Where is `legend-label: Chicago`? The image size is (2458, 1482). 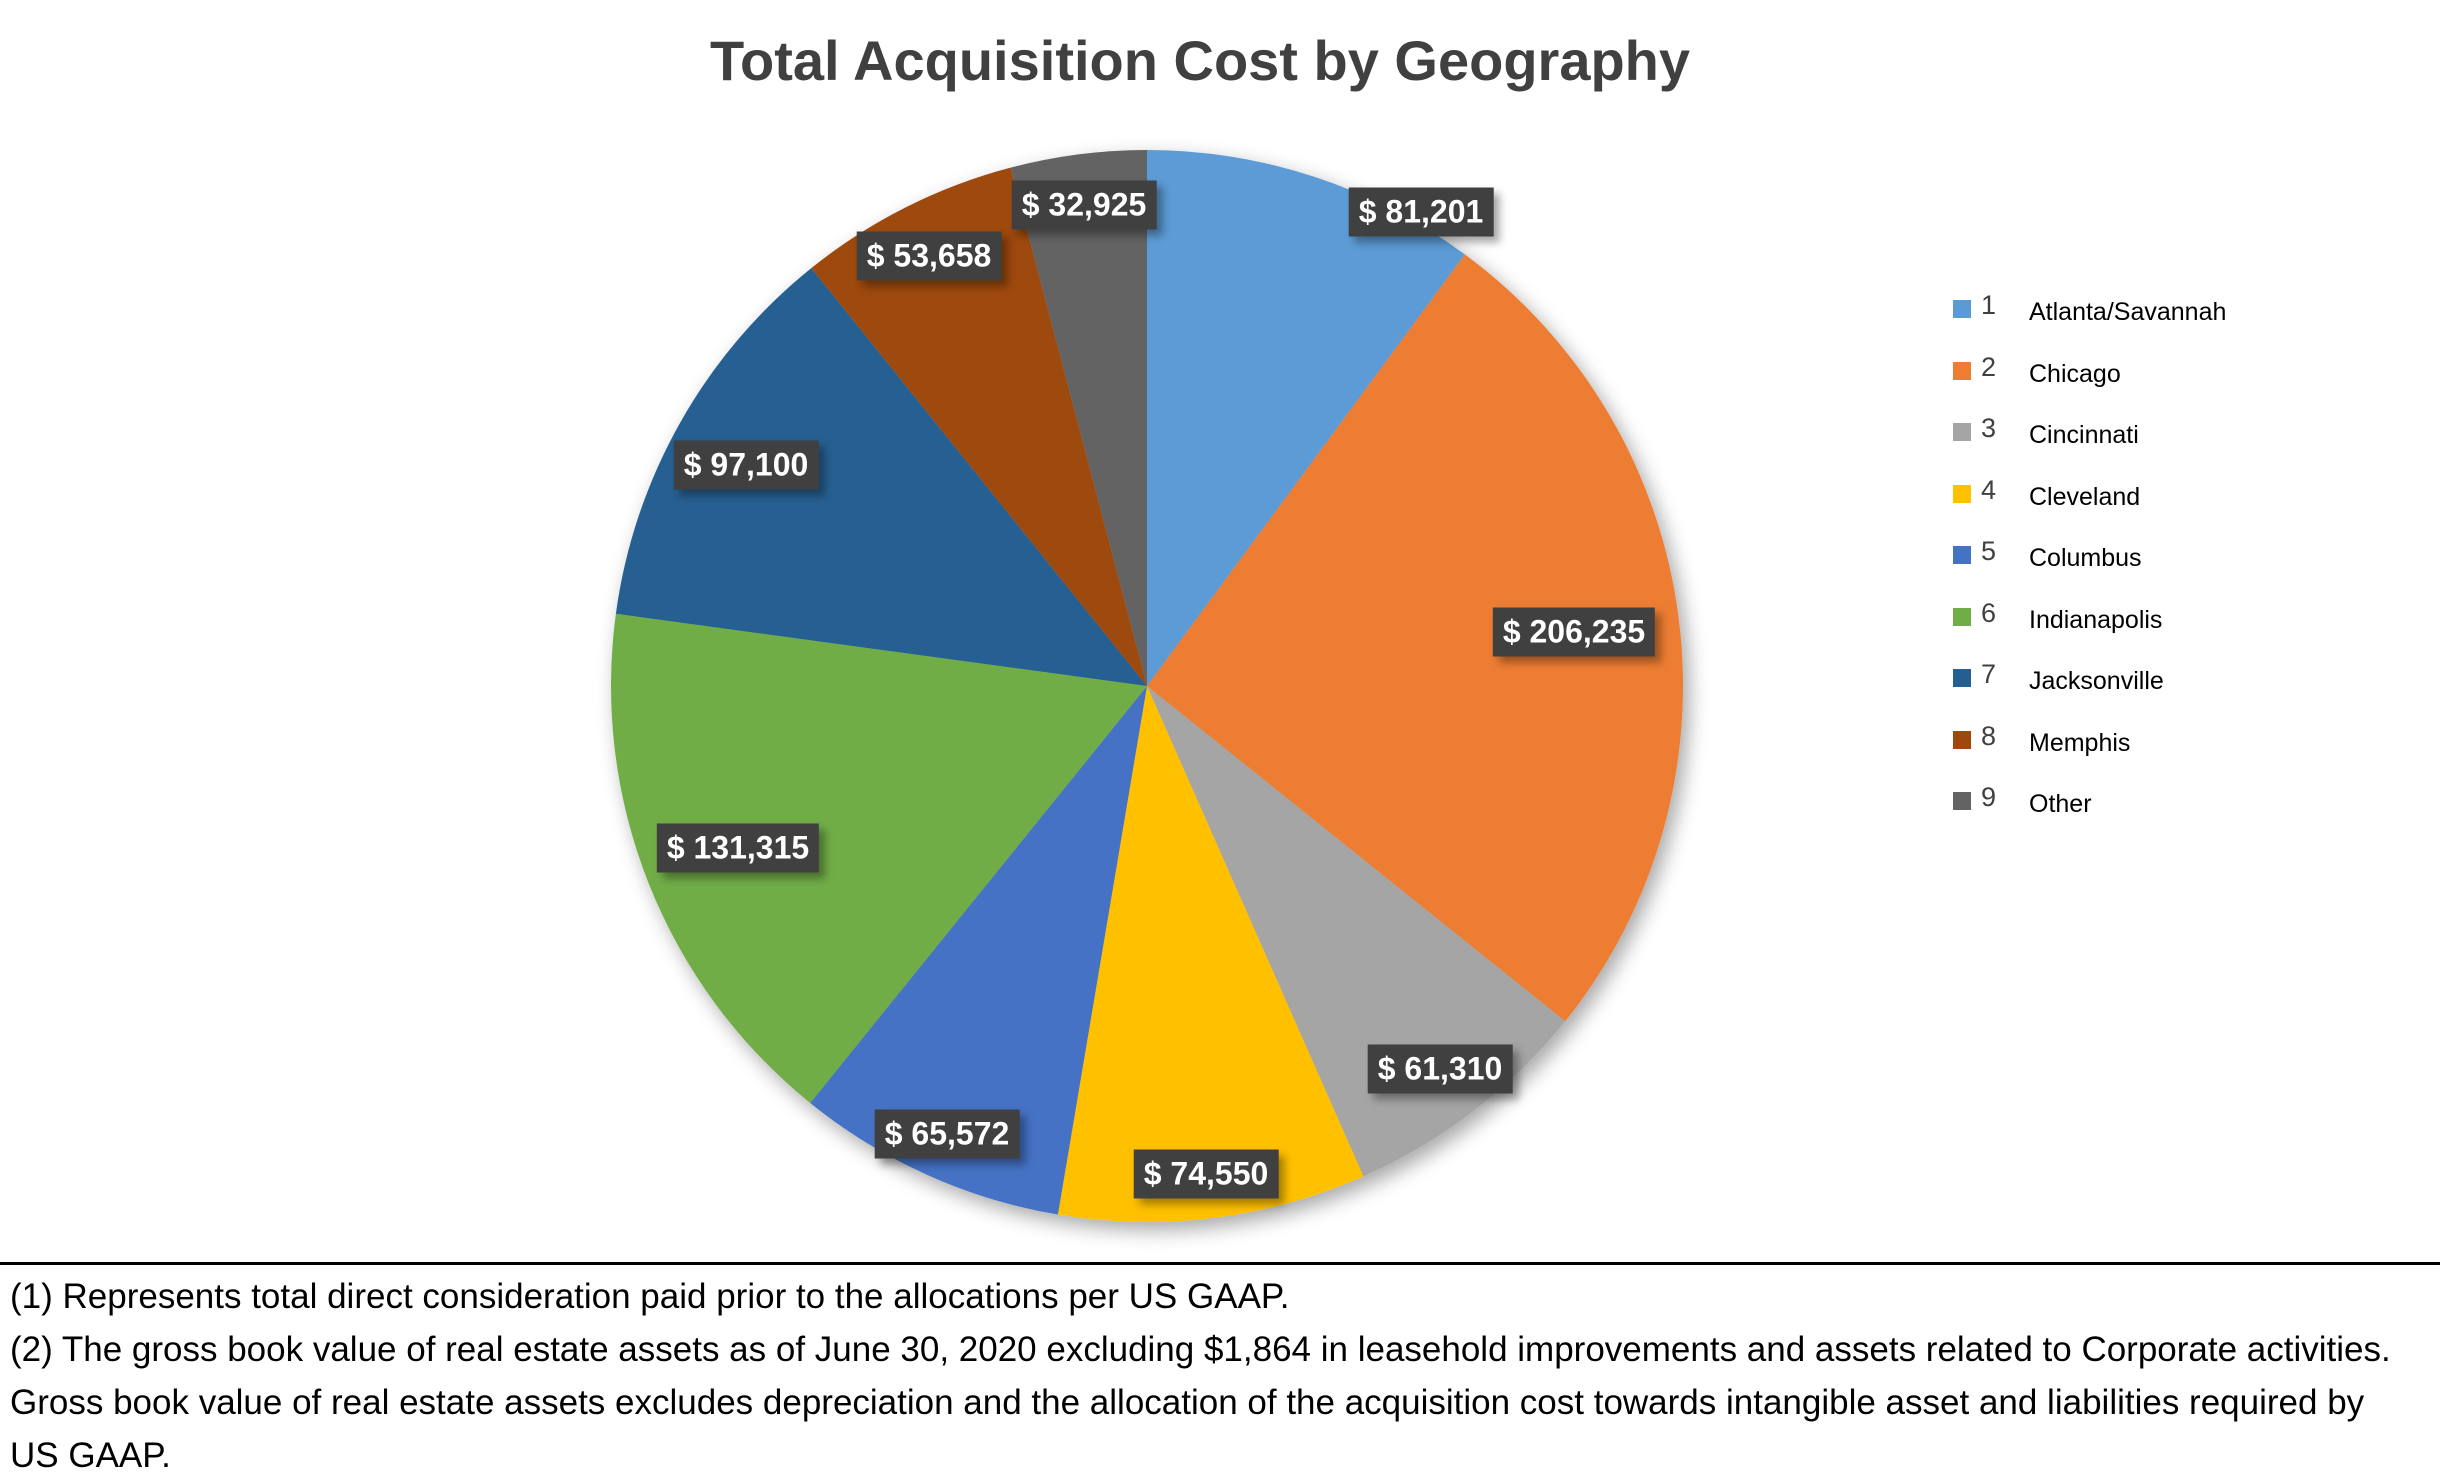 legend-label: Chicago is located at coordinates (2075, 373).